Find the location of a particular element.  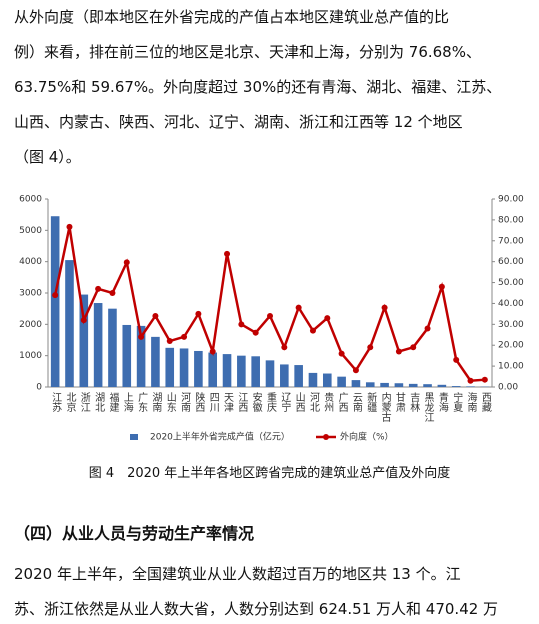

x-tick-label: 北京 is located at coordinates (70, 402).